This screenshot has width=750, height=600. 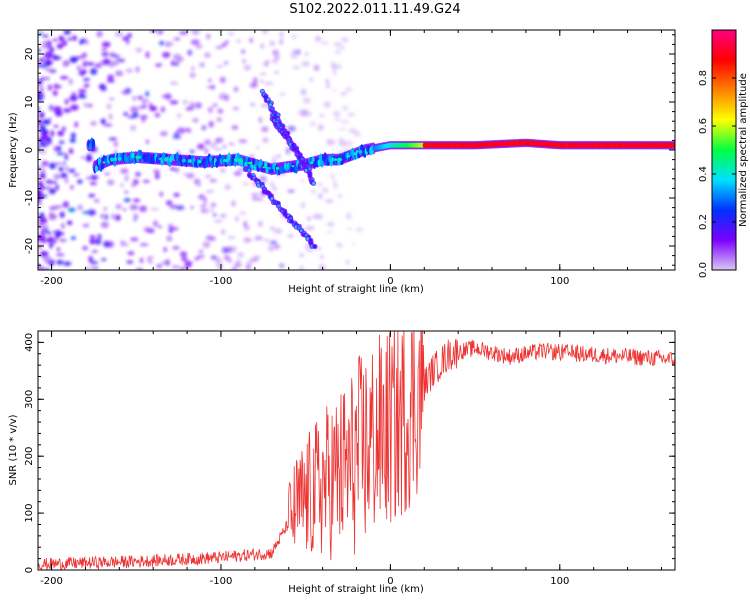 I want to click on snr-y-tick-label: 0, so click(x=29, y=570).